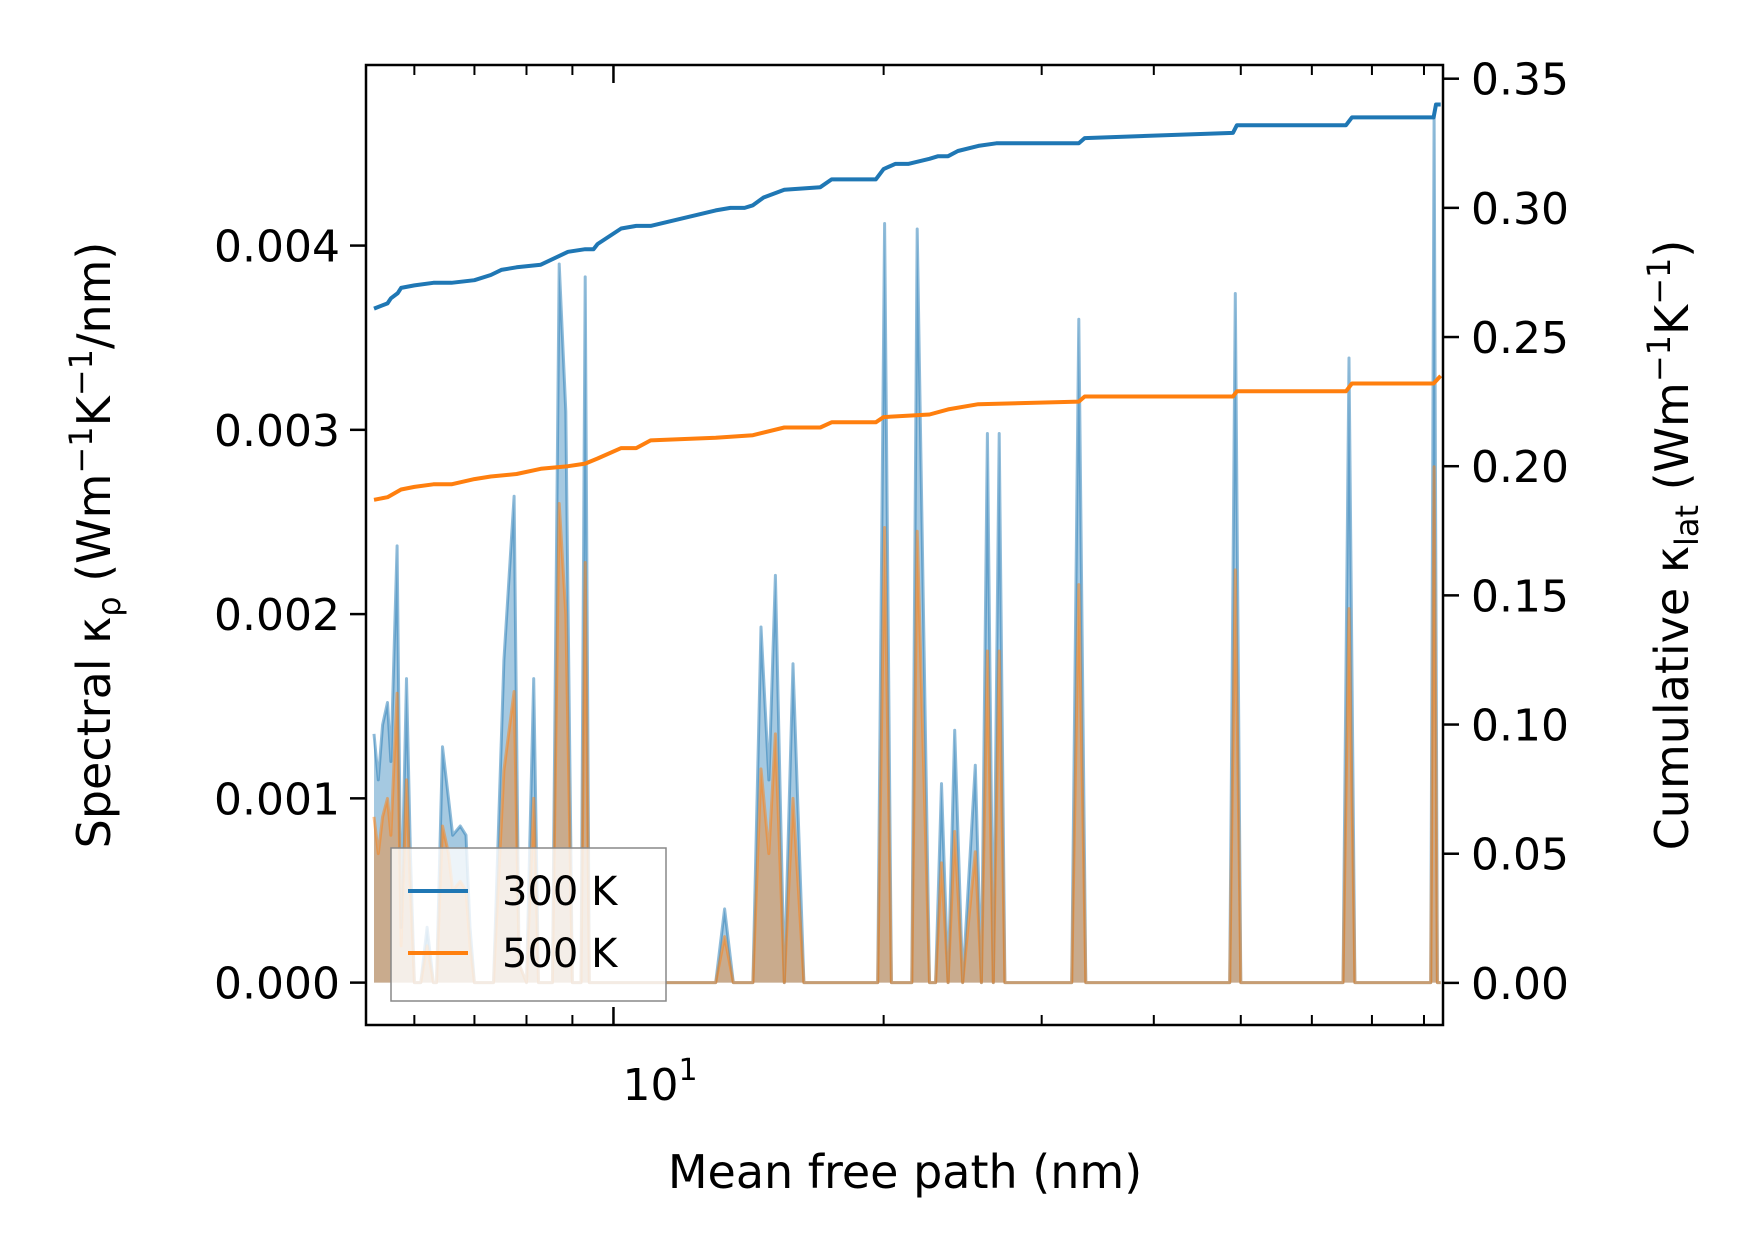 Image resolution: width=1753 pixels, height=1258 pixels. I want to click on left-y-axis-title: Spectral κρ (Wm−1K−1/nm), so click(95, 545).